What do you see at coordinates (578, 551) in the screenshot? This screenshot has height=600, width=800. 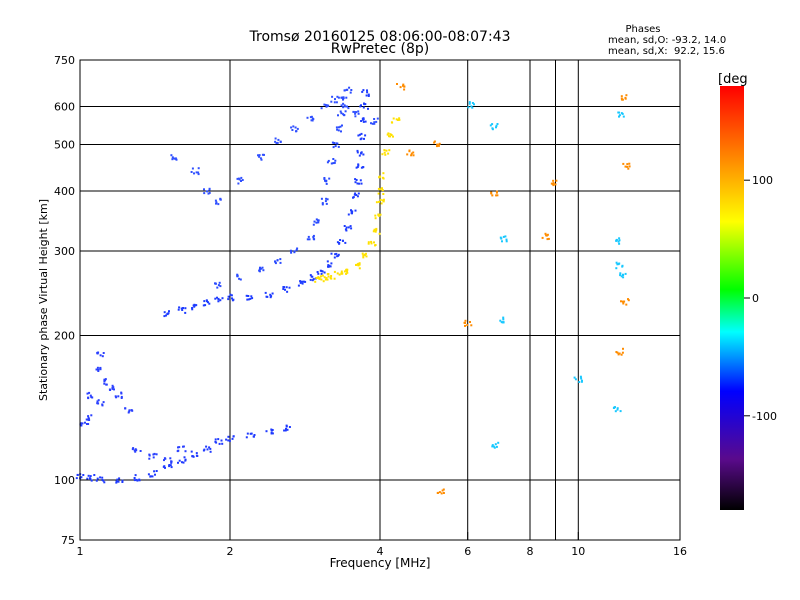 I see `x-tick-label: 10` at bounding box center [578, 551].